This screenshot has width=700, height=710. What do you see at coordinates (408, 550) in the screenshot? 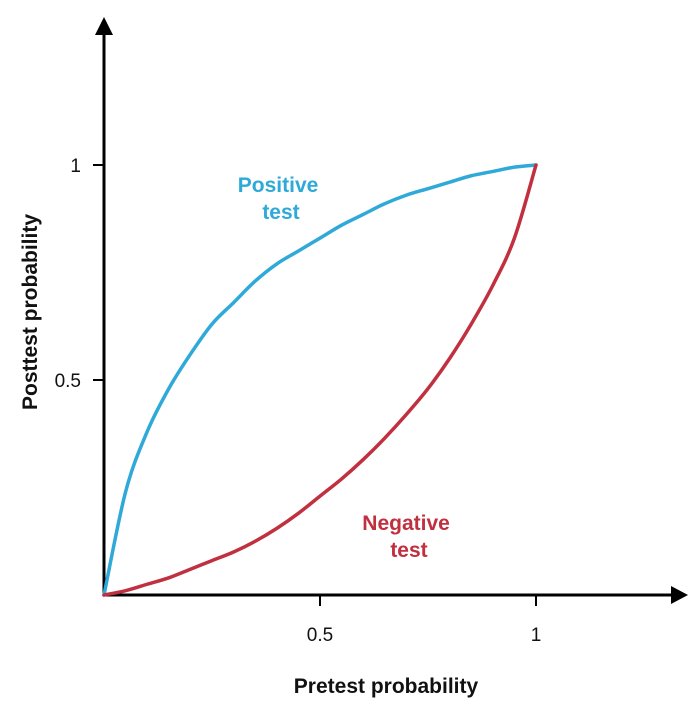
I see `series-label-negative-line-2: test` at bounding box center [408, 550].